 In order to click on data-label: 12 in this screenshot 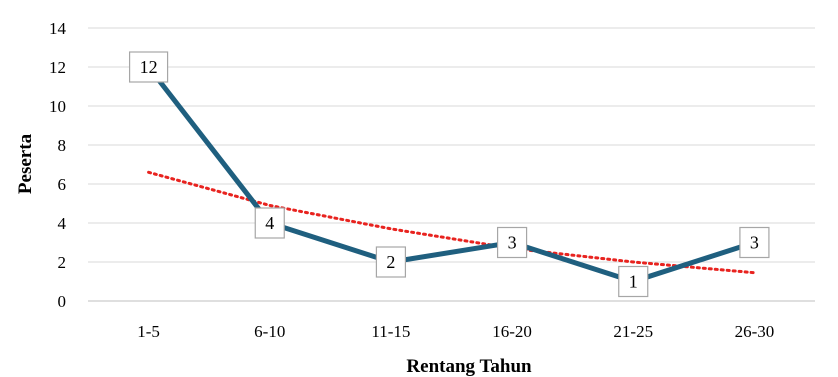, I will do `click(148, 67)`.